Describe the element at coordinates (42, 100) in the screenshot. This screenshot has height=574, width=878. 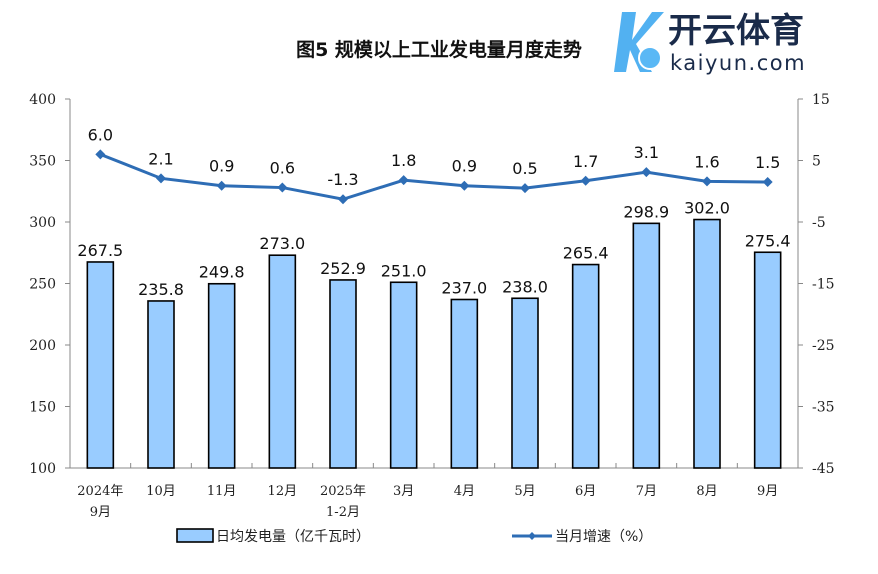
I see `left-tick-label: 400` at that location.